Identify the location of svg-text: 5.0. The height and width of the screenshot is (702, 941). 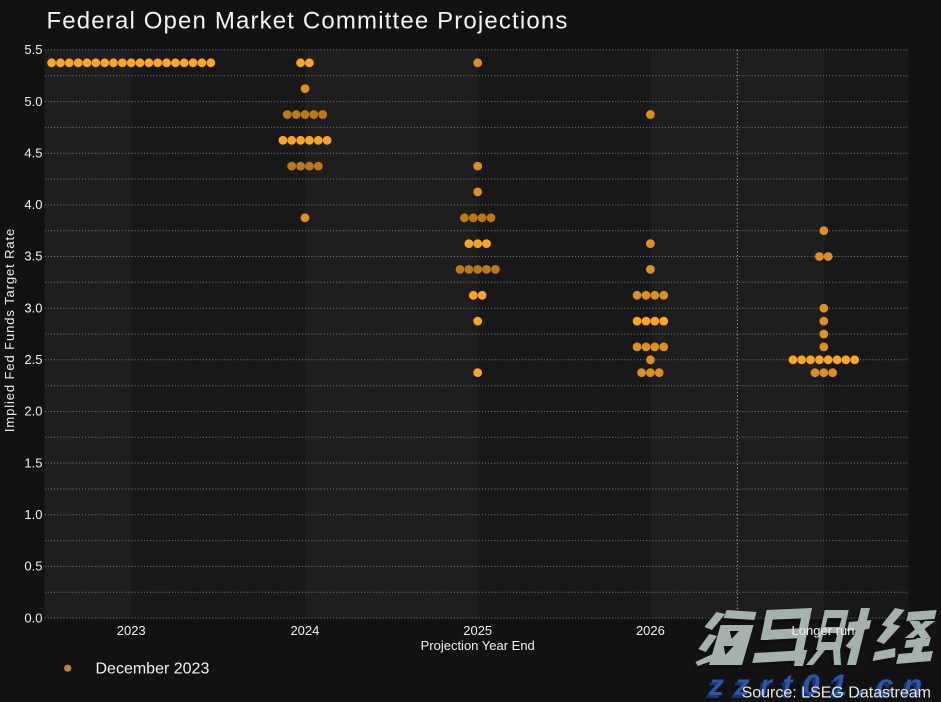
(33, 101).